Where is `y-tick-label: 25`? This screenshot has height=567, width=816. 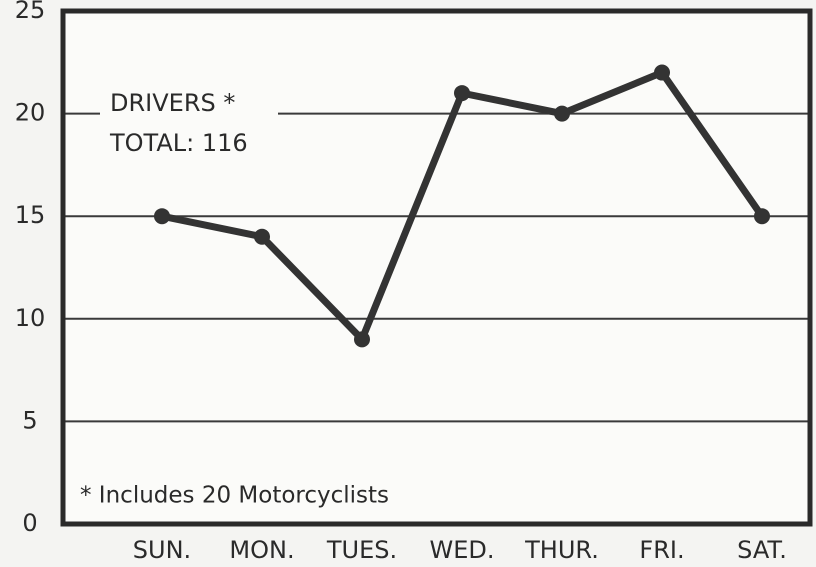
y-tick-label: 25 is located at coordinates (30, 12).